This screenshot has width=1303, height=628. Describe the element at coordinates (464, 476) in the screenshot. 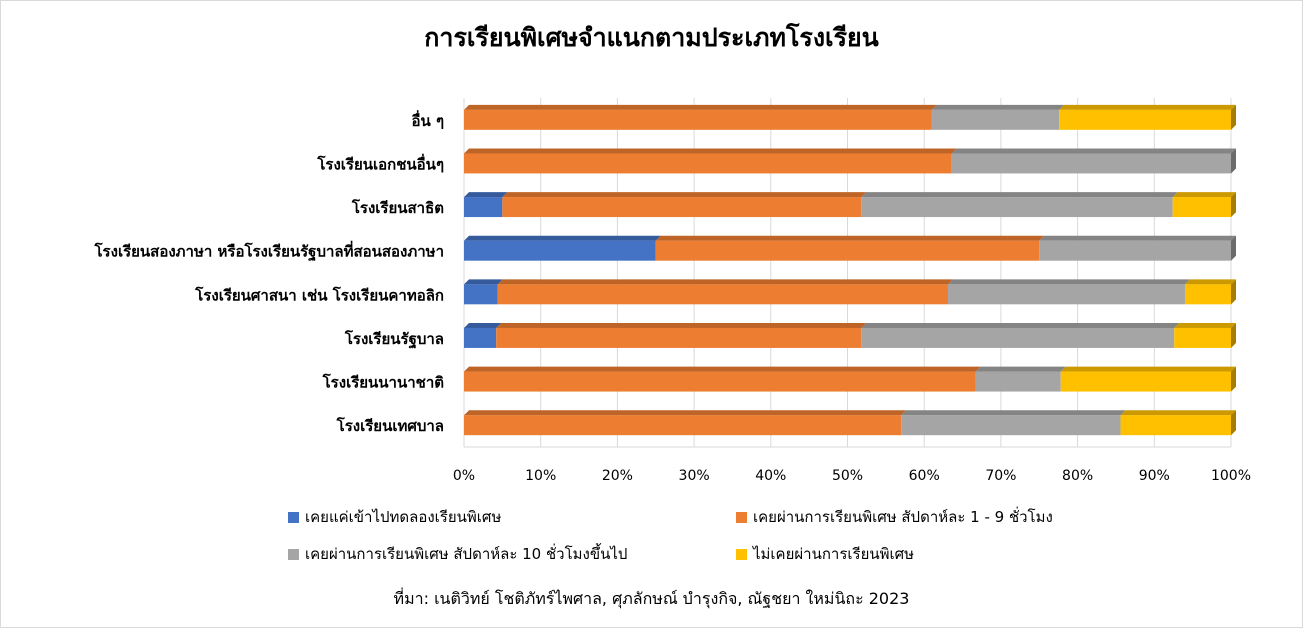

I see `x-tick-label: 0%` at that location.